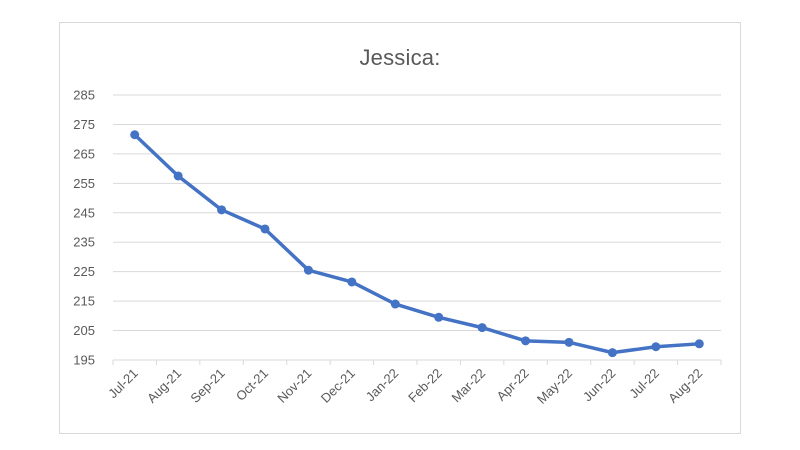 The height and width of the screenshot is (450, 800). Describe the element at coordinates (84, 212) in the screenshot. I see `y-tick-label: 245` at that location.